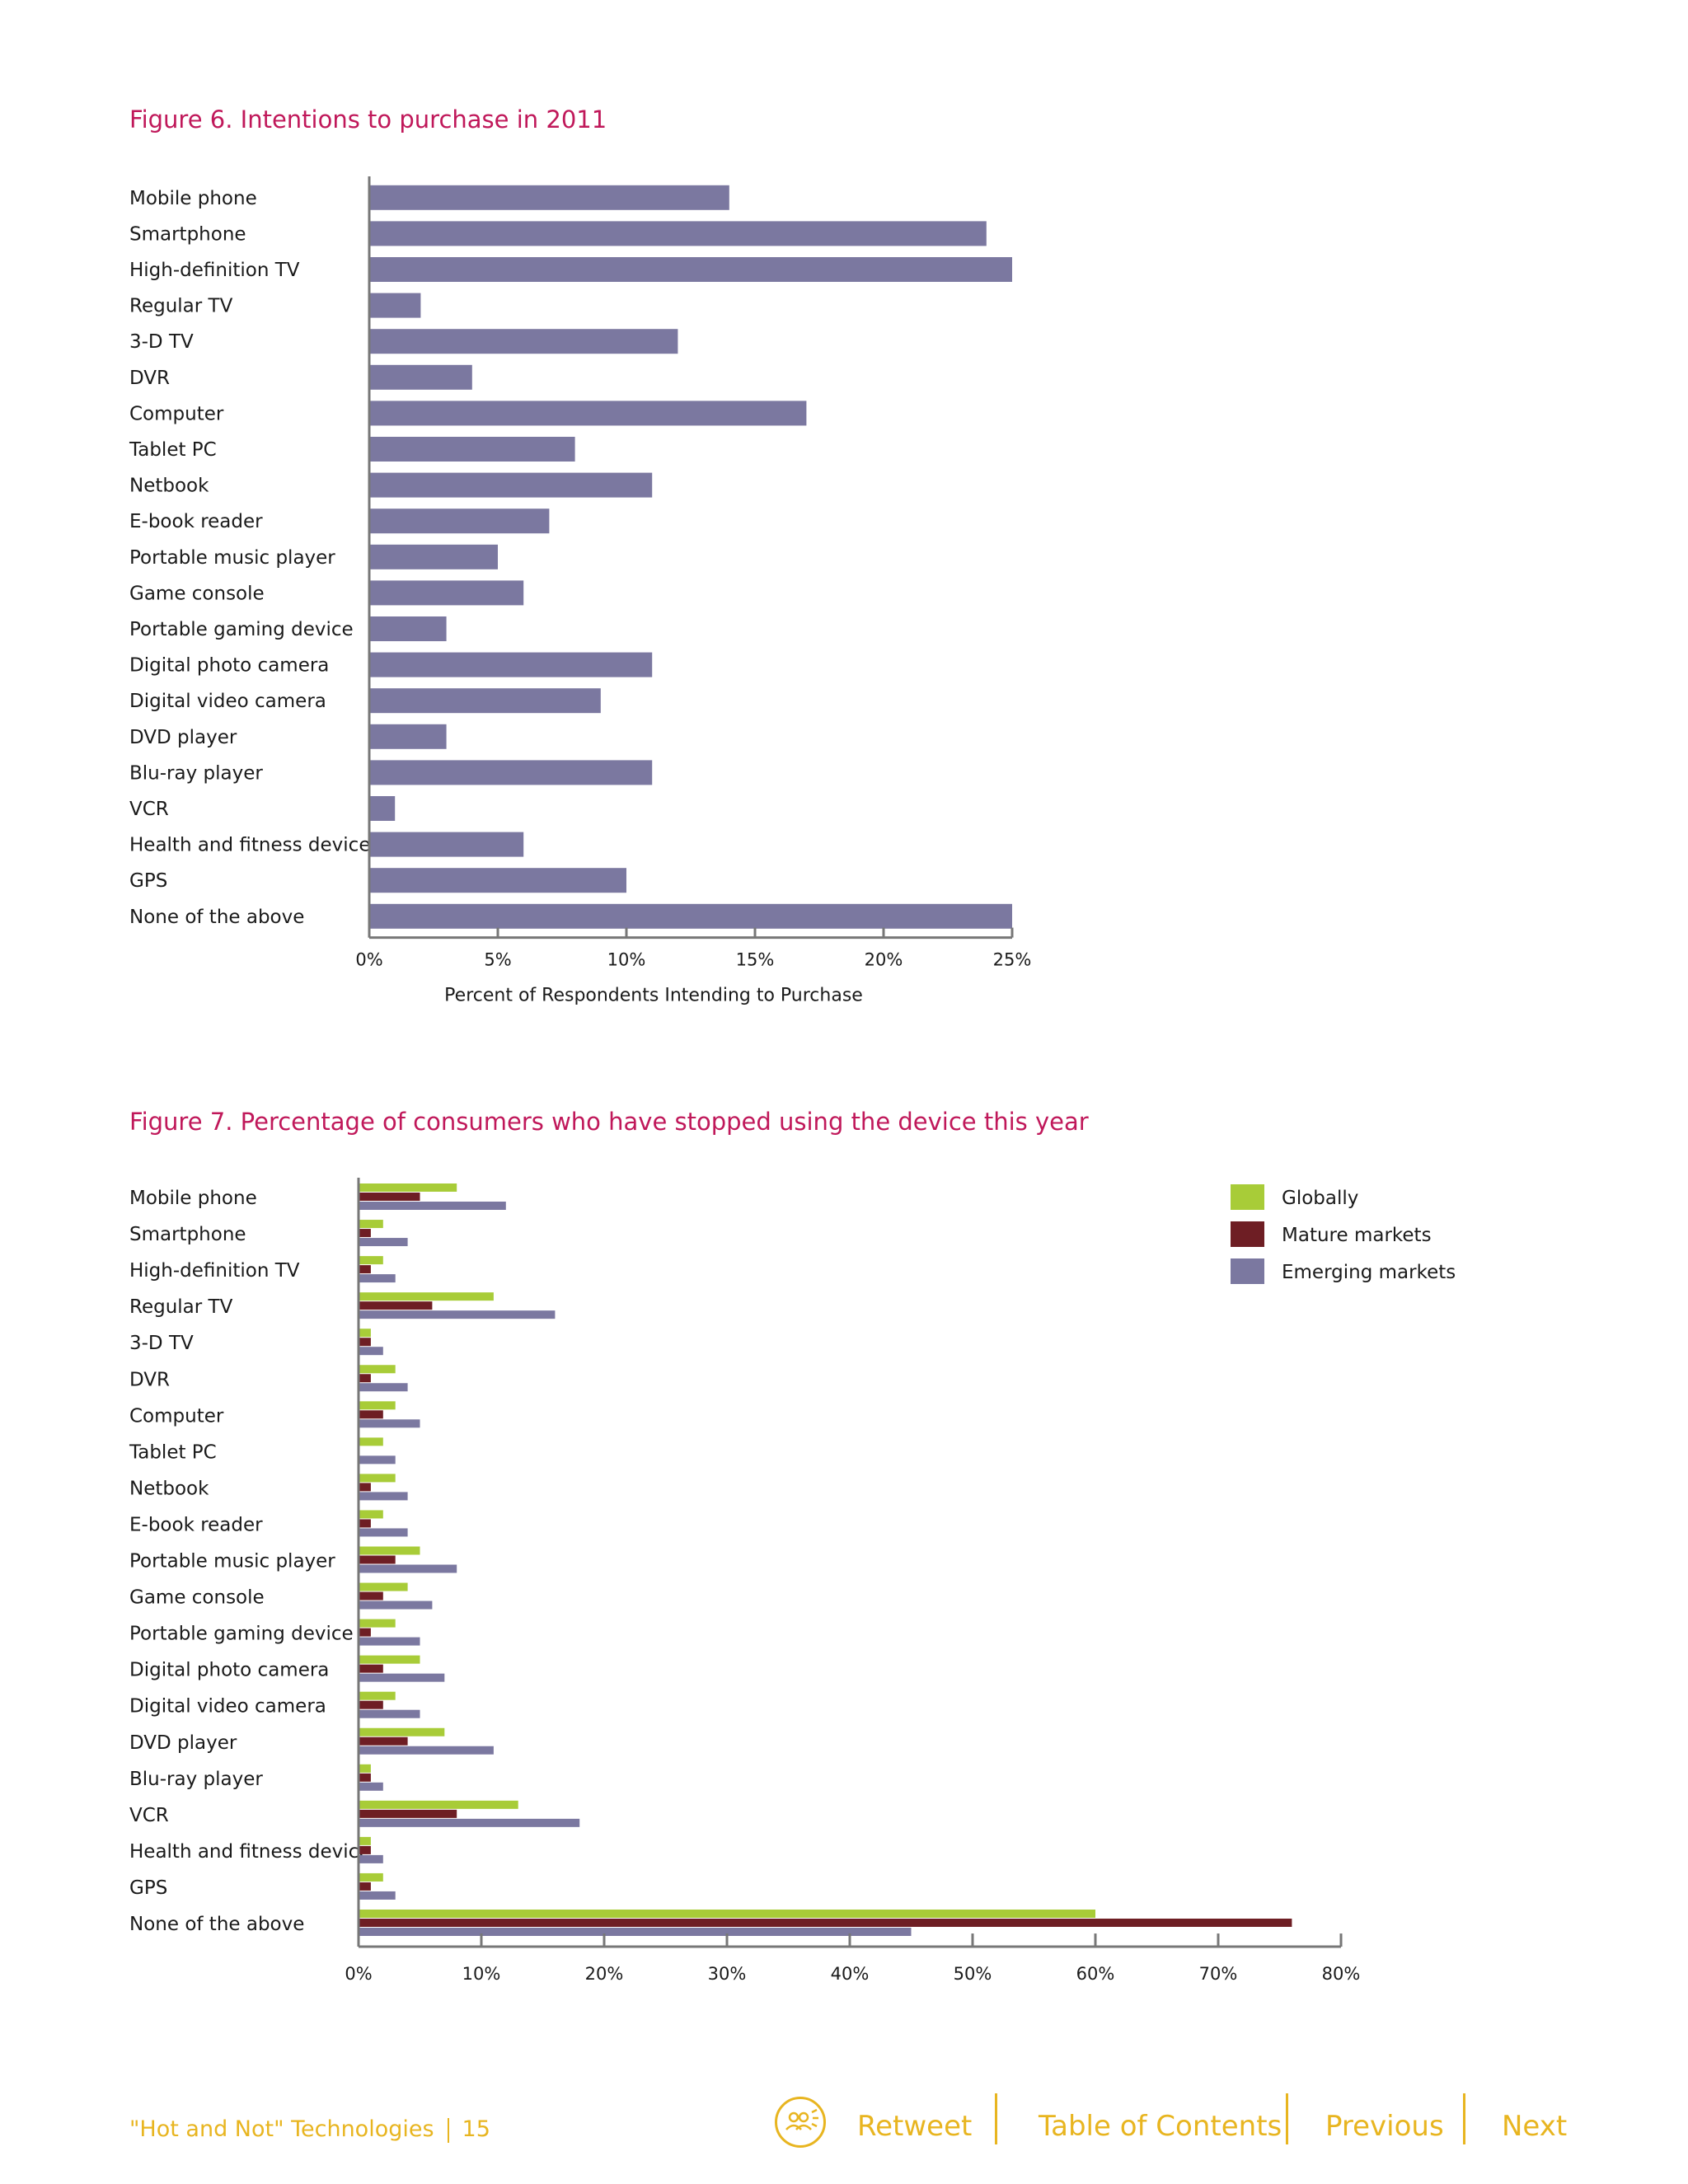 The width and height of the screenshot is (1688, 2184). What do you see at coordinates (1369, 1272) in the screenshot?
I see `legend-label: Emerging markets` at bounding box center [1369, 1272].